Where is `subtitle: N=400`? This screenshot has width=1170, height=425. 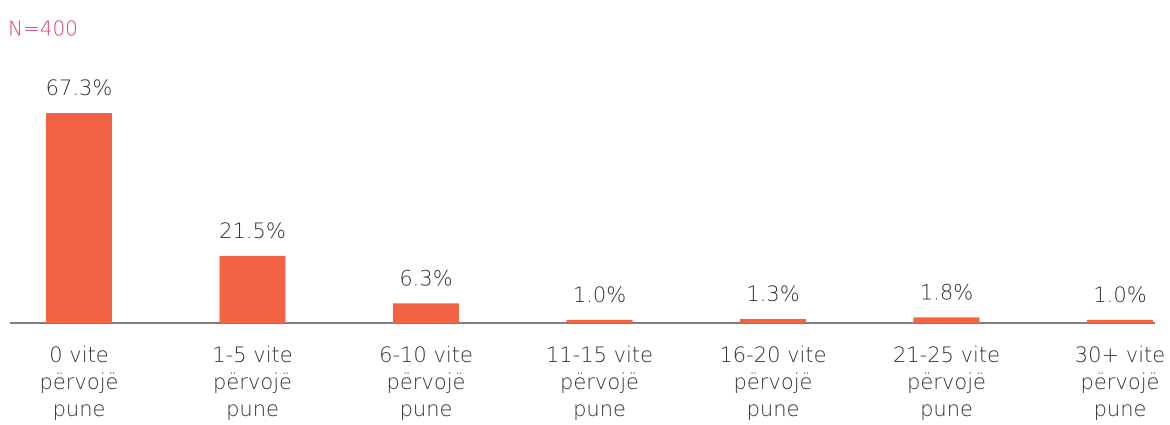 subtitle: N=400 is located at coordinates (43, 29).